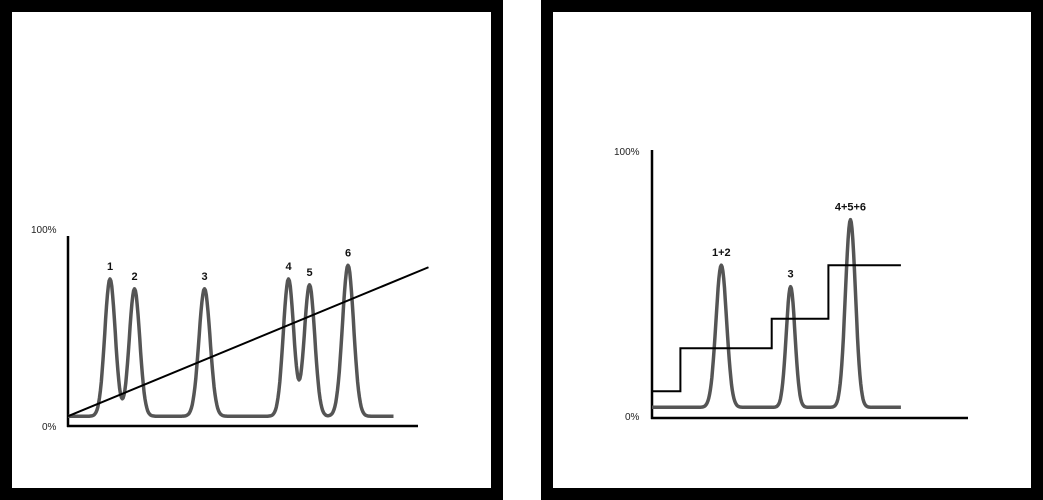 This screenshot has width=1043, height=500. What do you see at coordinates (44, 230) in the screenshot?
I see `y-tick-label-100: 100%` at bounding box center [44, 230].